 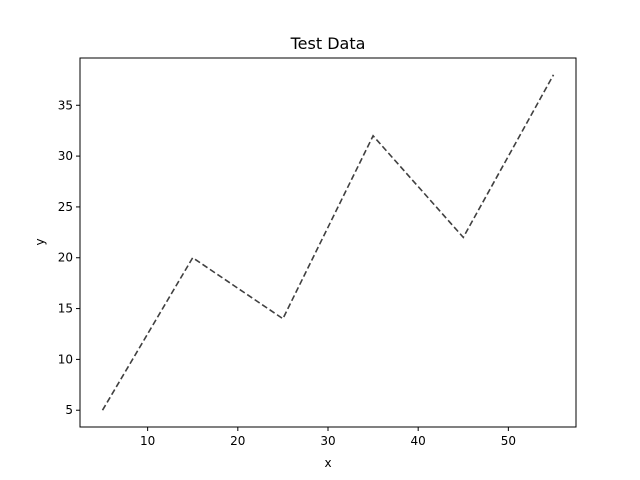 I want to click on x-tick-label: 40, so click(x=418, y=441).